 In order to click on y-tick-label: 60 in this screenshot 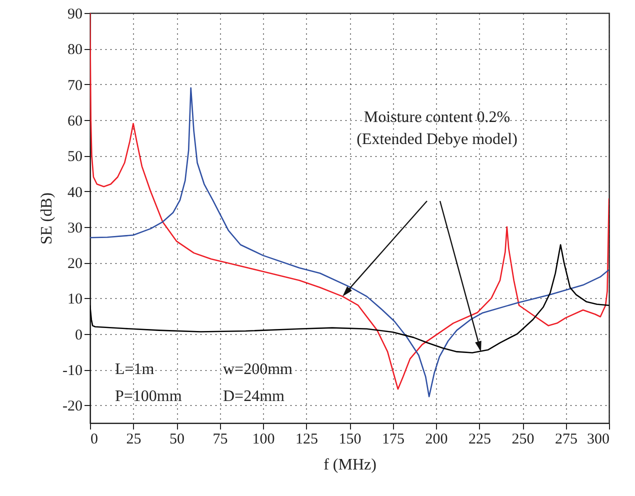, I will do `click(75, 121)`.